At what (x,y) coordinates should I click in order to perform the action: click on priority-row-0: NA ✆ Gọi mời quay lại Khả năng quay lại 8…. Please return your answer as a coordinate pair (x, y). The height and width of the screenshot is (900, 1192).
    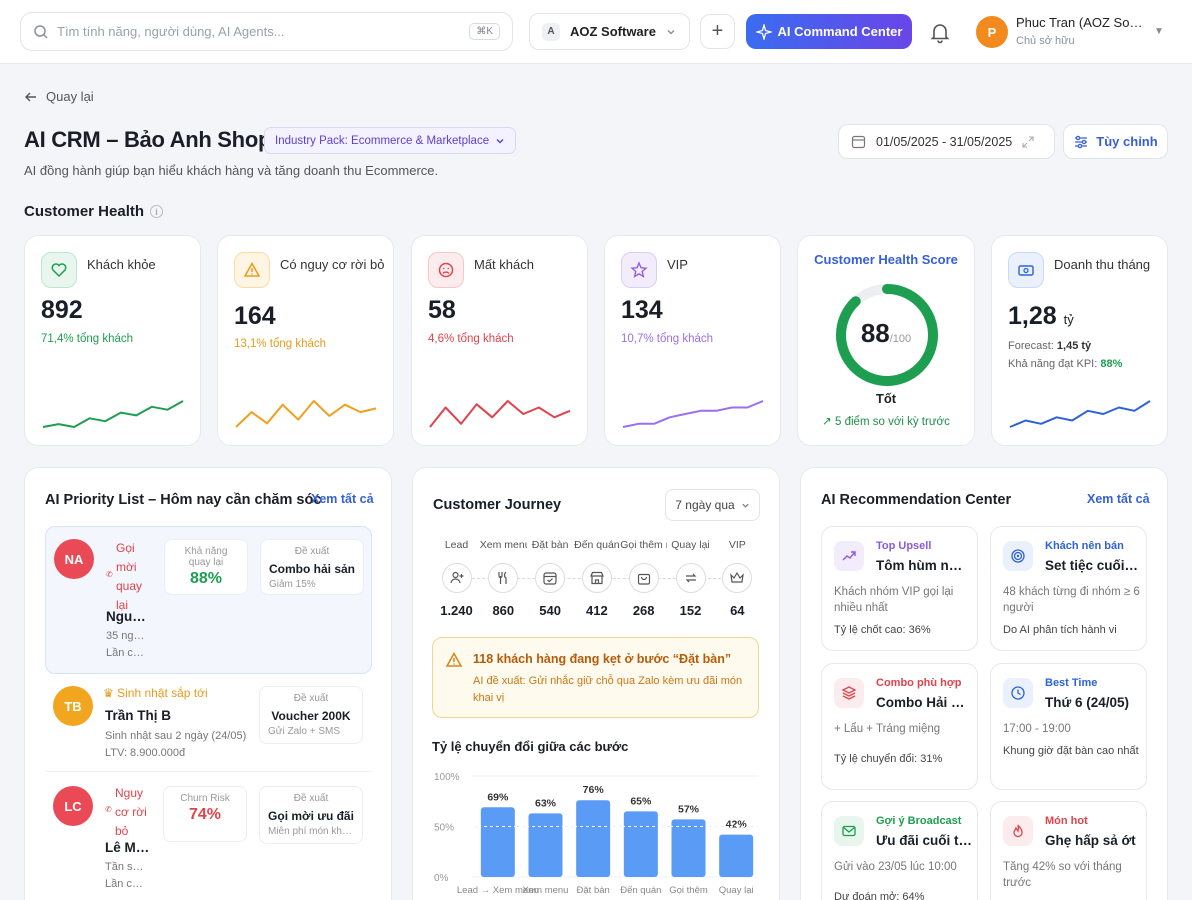
    Looking at the image, I should click on (208, 600).